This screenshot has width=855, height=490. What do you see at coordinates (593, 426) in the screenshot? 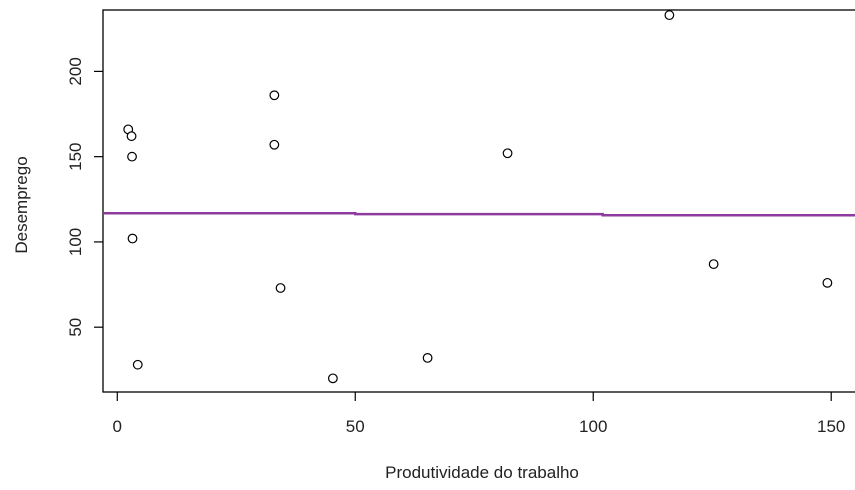
I see `x-tick-label: 100` at bounding box center [593, 426].